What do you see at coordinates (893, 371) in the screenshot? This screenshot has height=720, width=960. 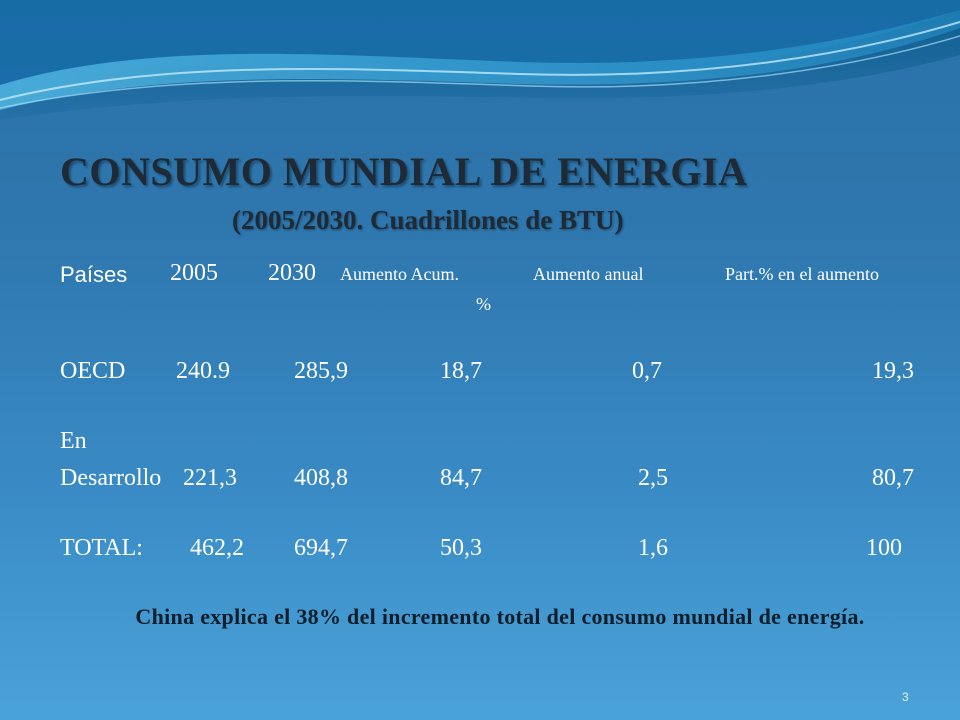 I see `row-oecd-share: 19,3` at bounding box center [893, 371].